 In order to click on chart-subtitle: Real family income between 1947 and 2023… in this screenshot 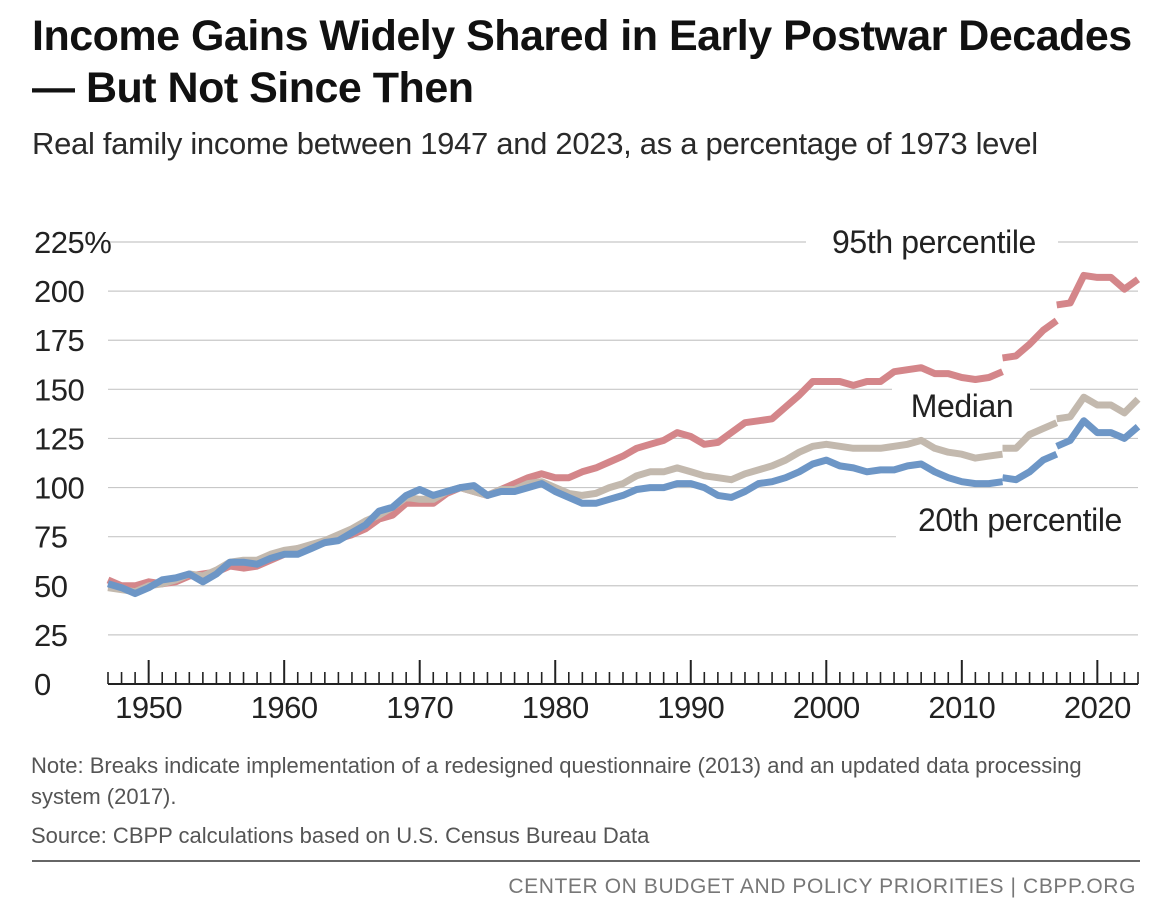, I will do `click(535, 143)`.